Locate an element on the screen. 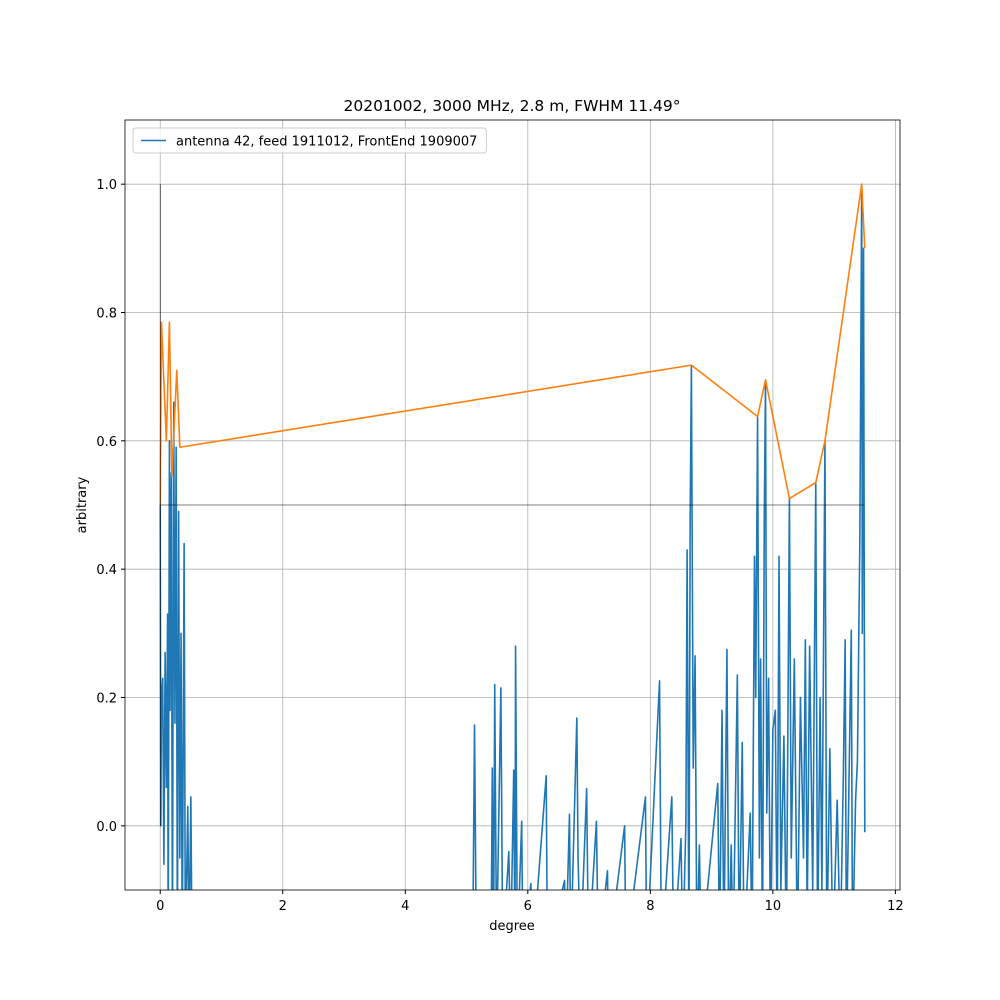 This screenshot has width=1000, height=1000. legend-box is located at coordinates (309, 140).